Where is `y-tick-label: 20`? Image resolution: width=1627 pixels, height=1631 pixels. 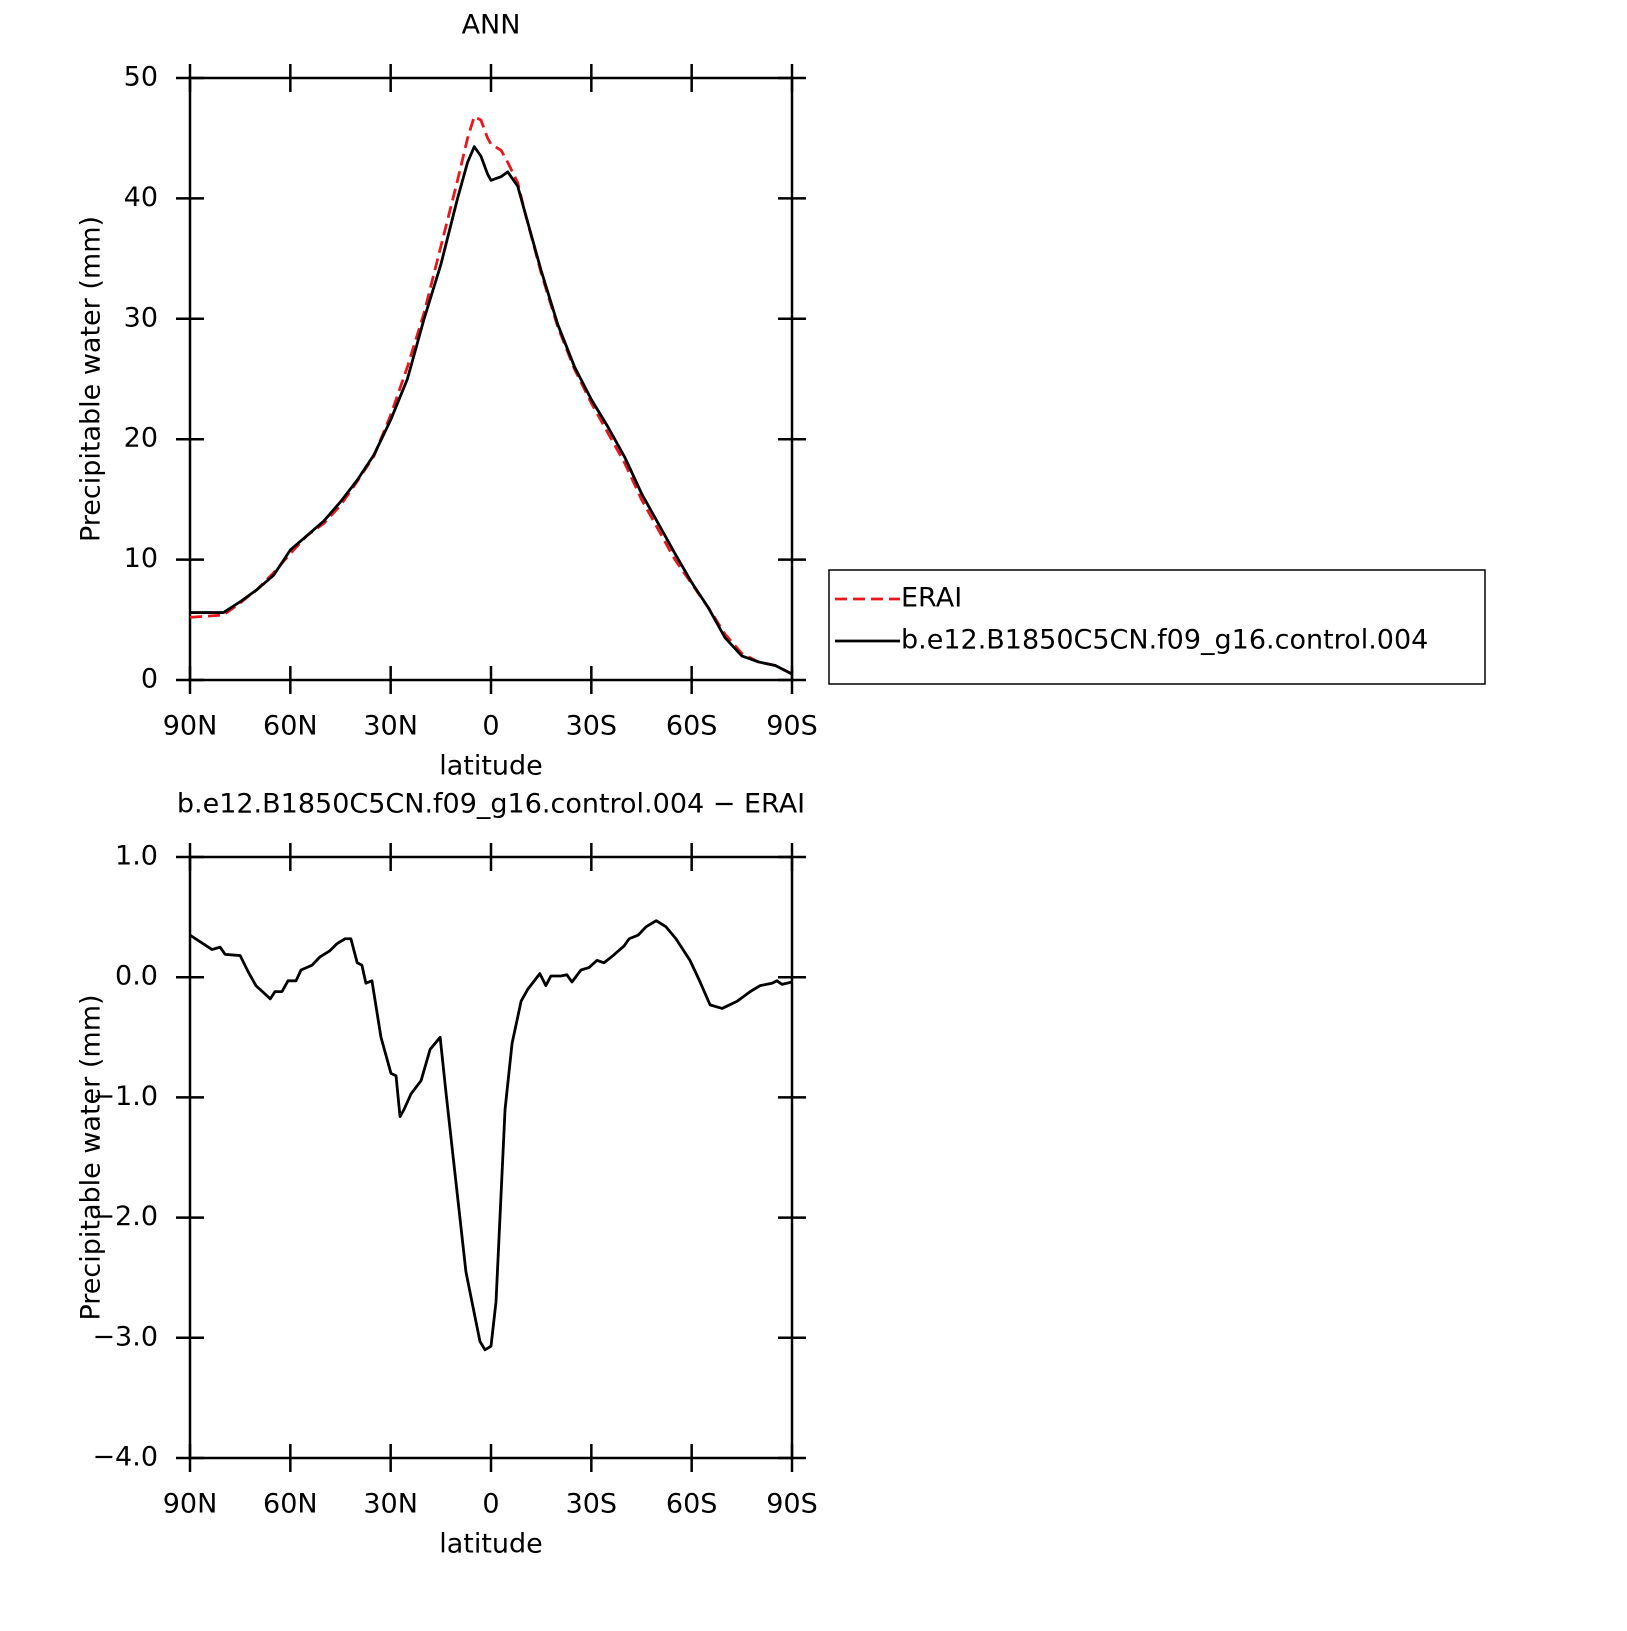
y-tick-label: 20 is located at coordinates (141, 438).